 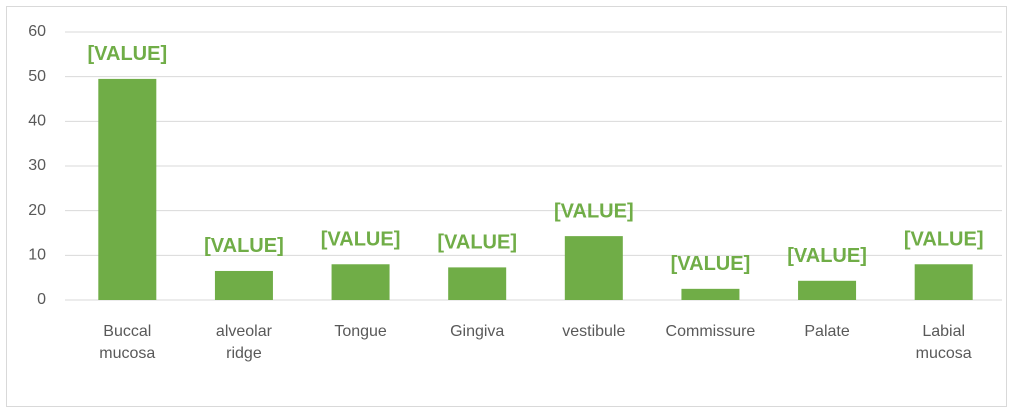 I want to click on x-tick-label: vestibule, so click(x=594, y=331).